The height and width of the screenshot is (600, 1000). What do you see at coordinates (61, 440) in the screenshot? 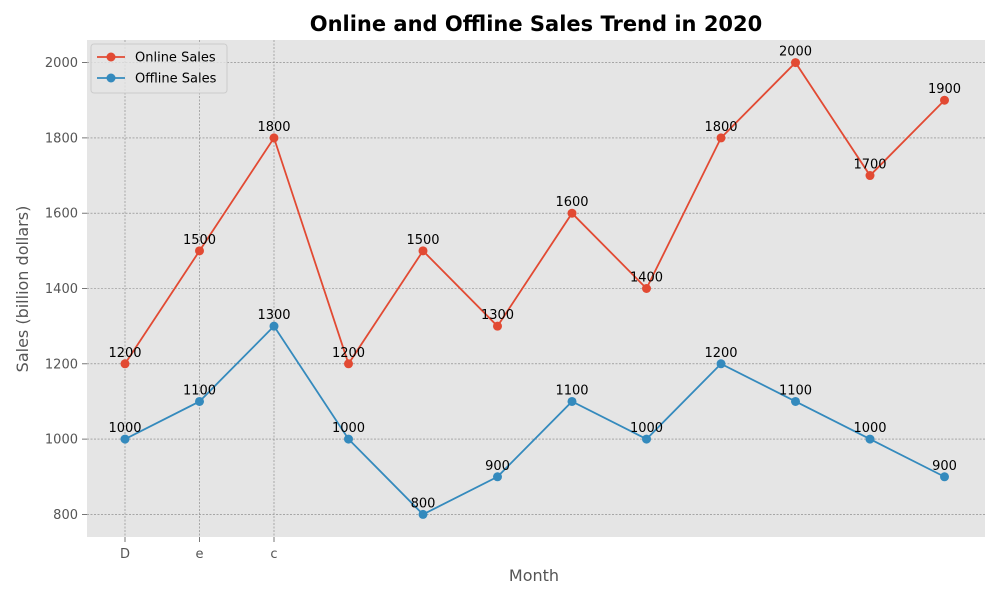
I see `y-tick-label: 1000` at bounding box center [61, 440].